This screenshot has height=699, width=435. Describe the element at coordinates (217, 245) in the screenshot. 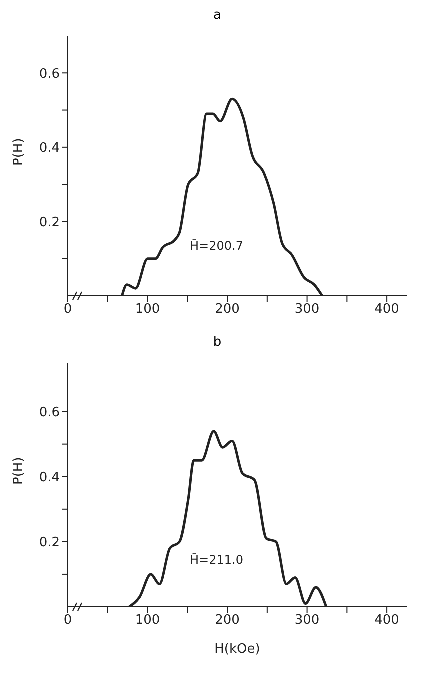

I see `annotation: H̄=200.7` at that location.